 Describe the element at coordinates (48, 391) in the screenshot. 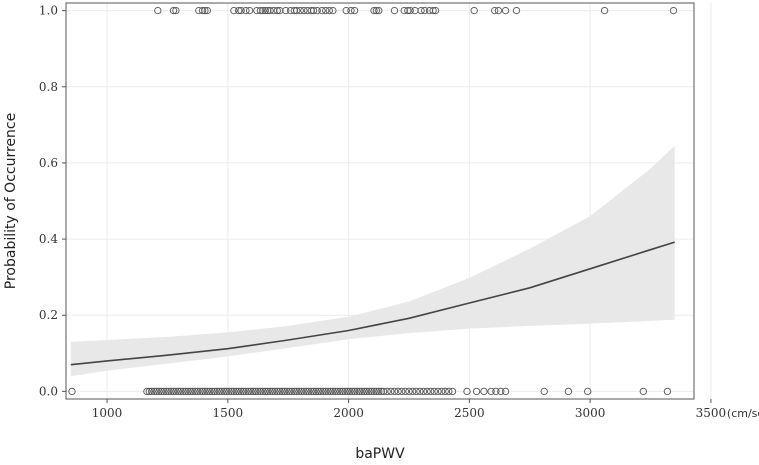

I see `y-tick-label-0: 0.0` at that location.